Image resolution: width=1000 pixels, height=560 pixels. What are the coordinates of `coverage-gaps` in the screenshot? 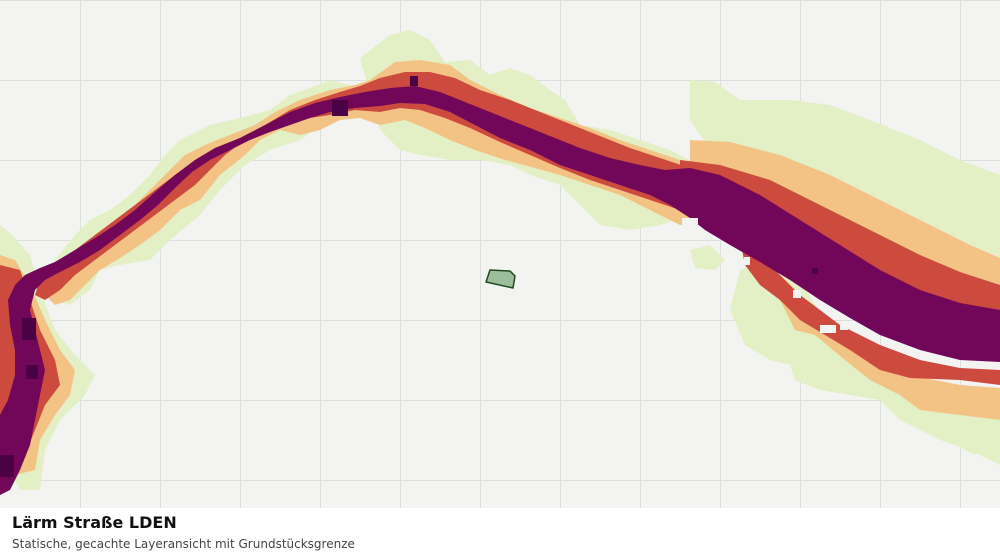 It's located at (765, 275).